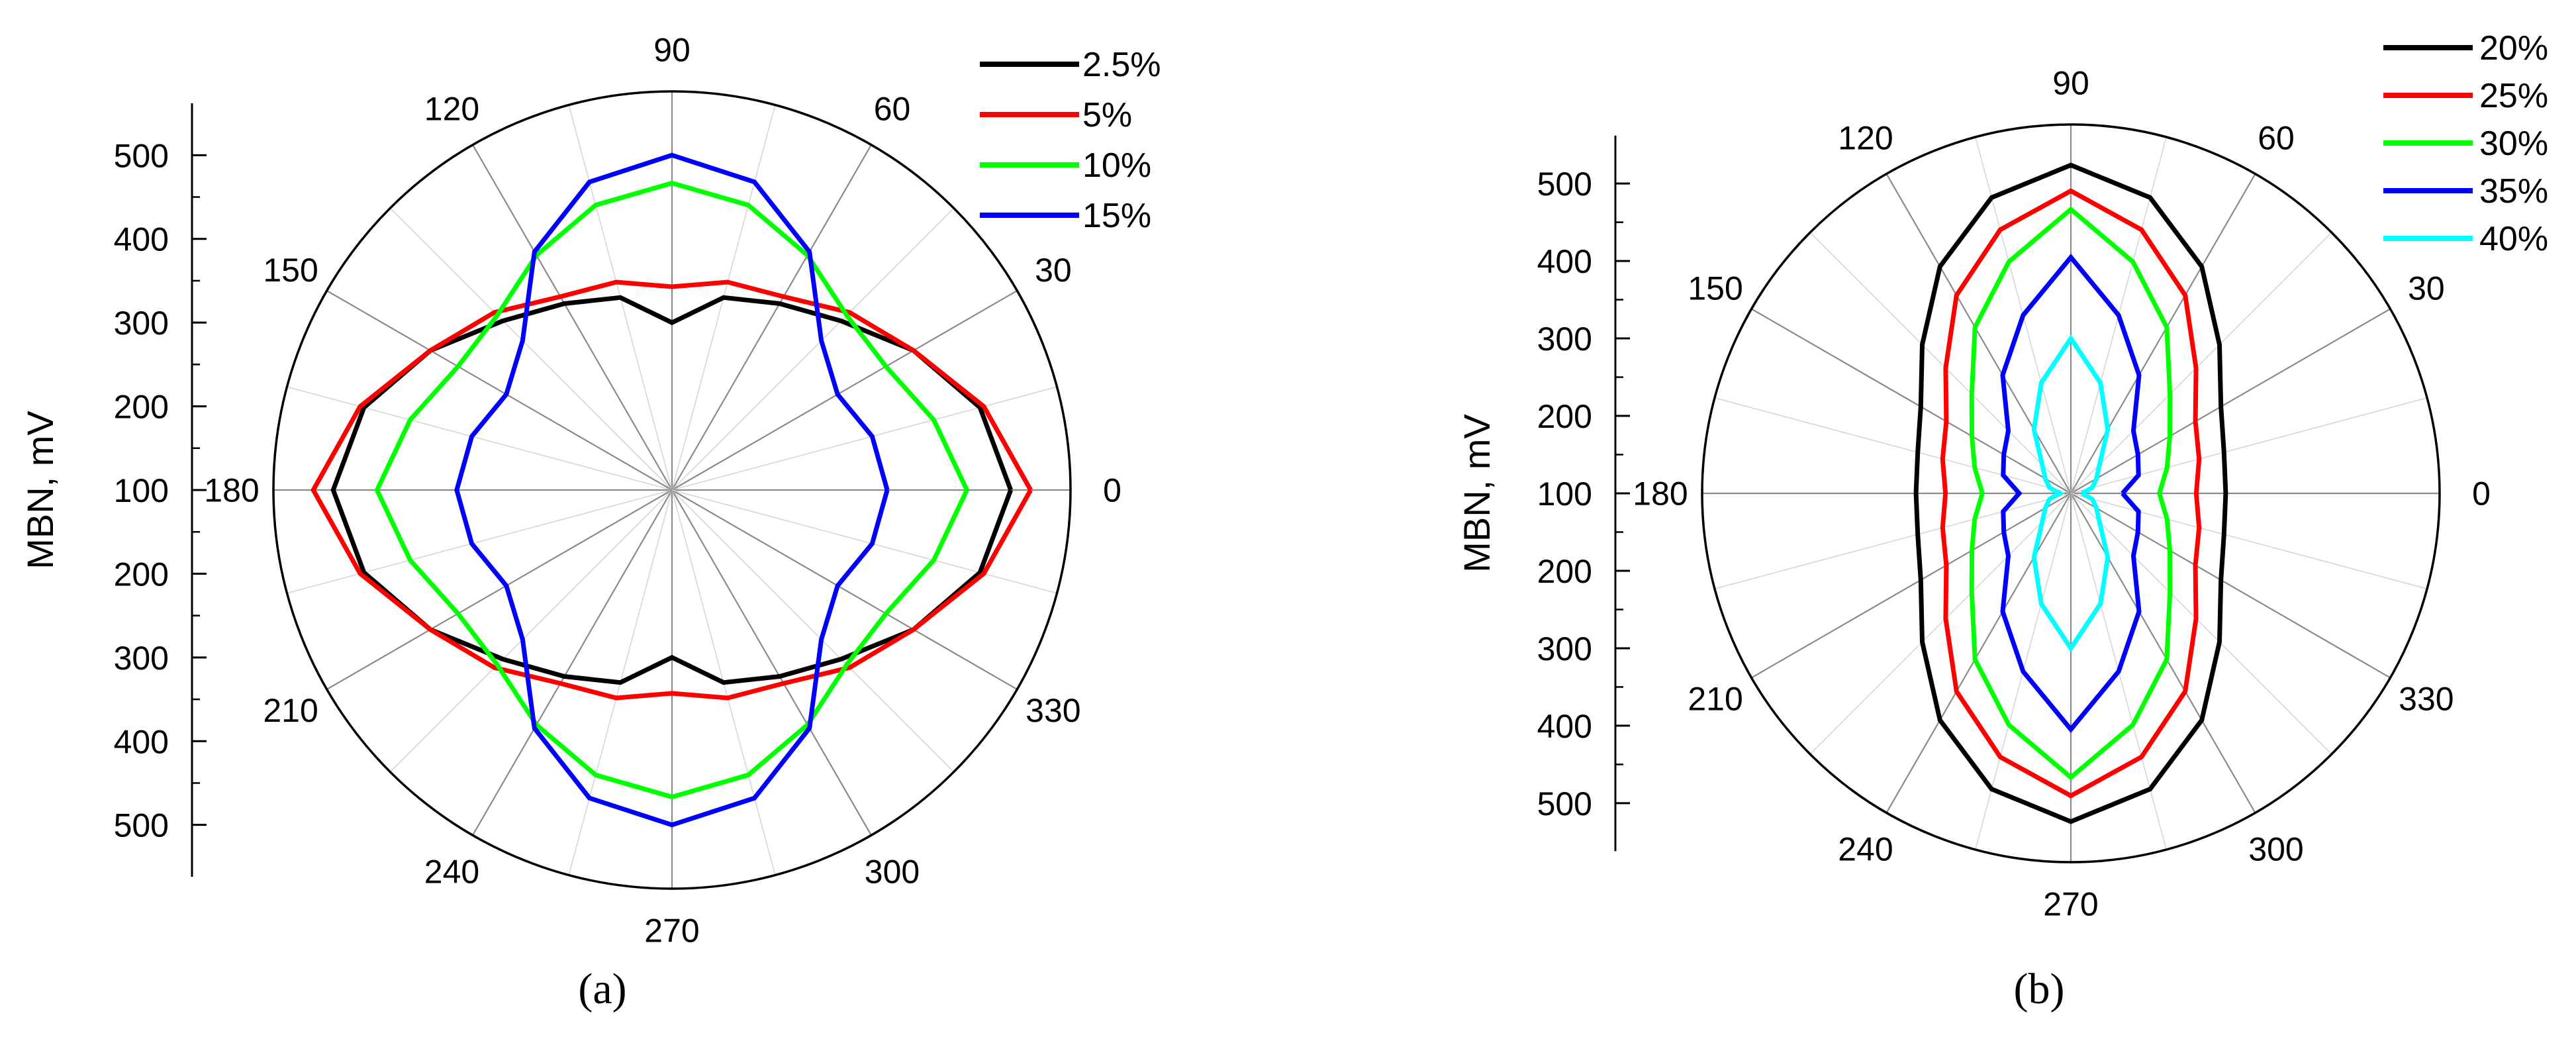  What do you see at coordinates (1107, 115) in the screenshot?
I see `legend-label: 5%` at bounding box center [1107, 115].